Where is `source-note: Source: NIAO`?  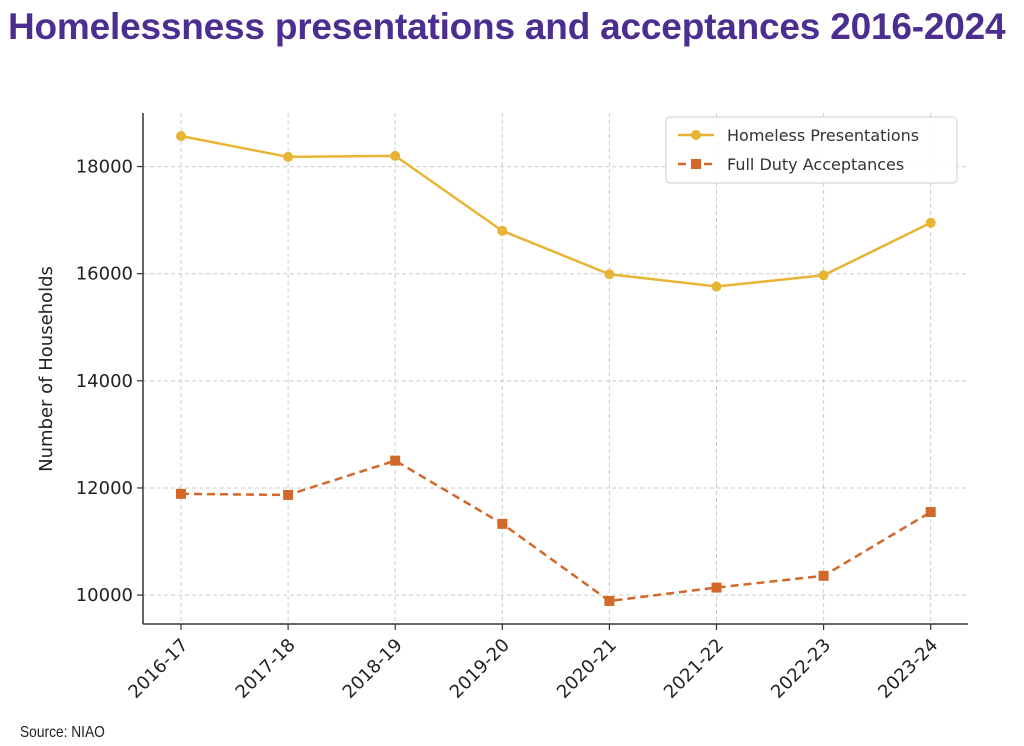 source-note: Source: NIAO is located at coordinates (62, 732).